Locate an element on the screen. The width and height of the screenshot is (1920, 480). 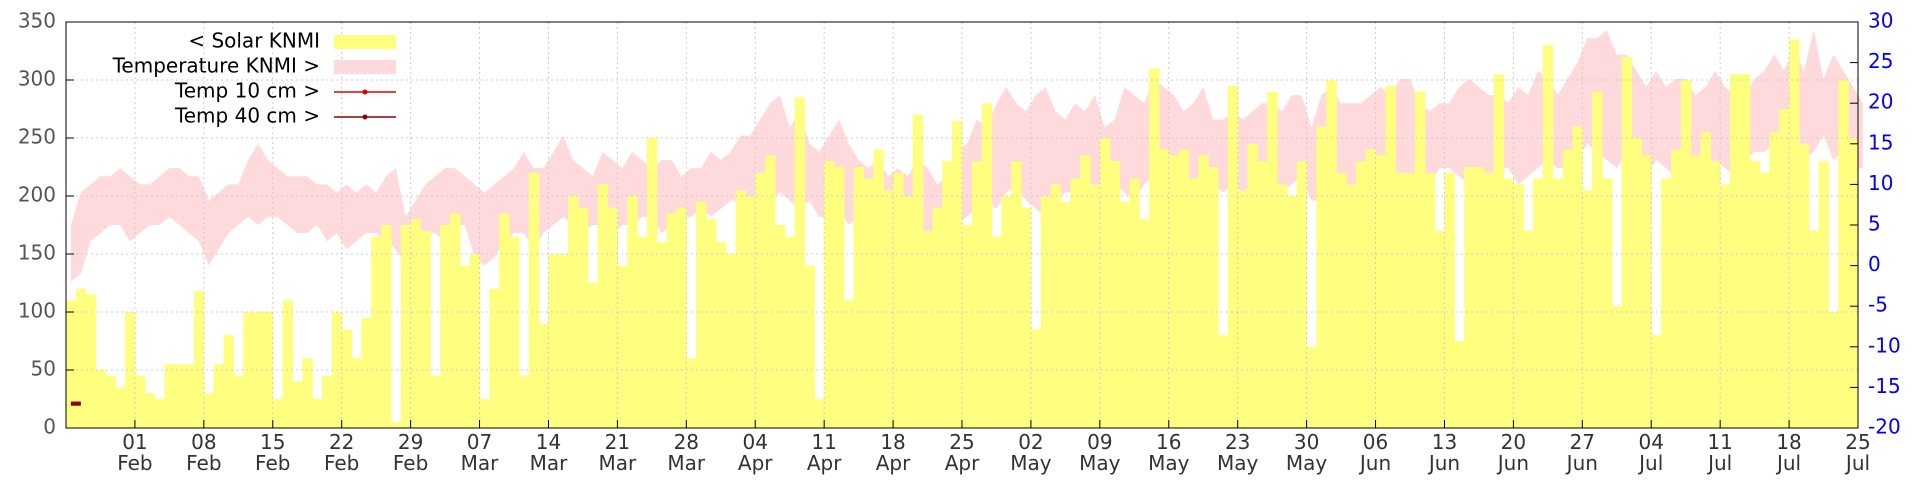
legend-swatch is located at coordinates (365, 42).